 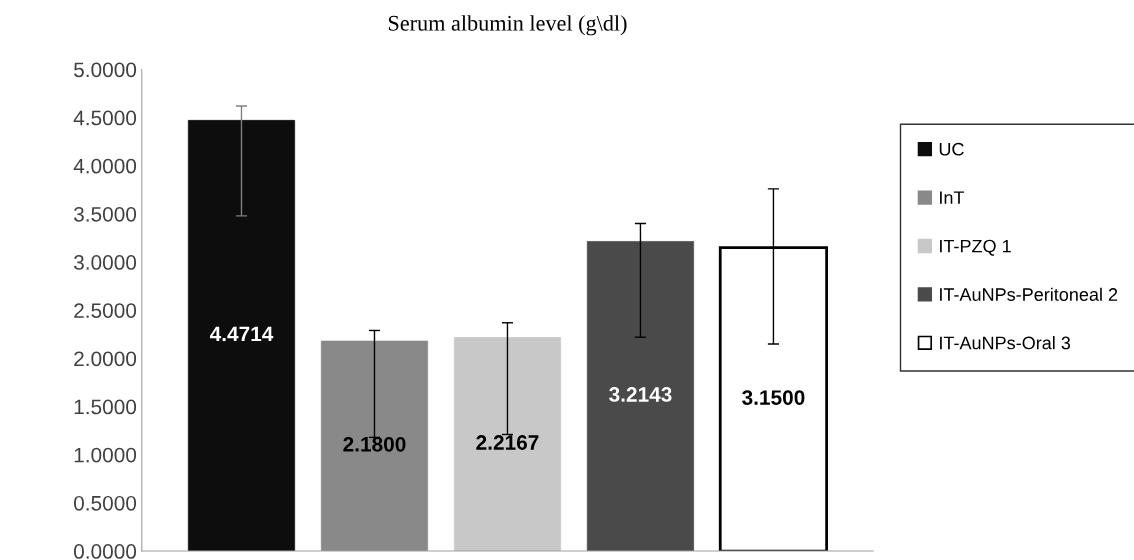 What do you see at coordinates (105, 359) in the screenshot?
I see `y-tick-label: 2.0000` at bounding box center [105, 359].